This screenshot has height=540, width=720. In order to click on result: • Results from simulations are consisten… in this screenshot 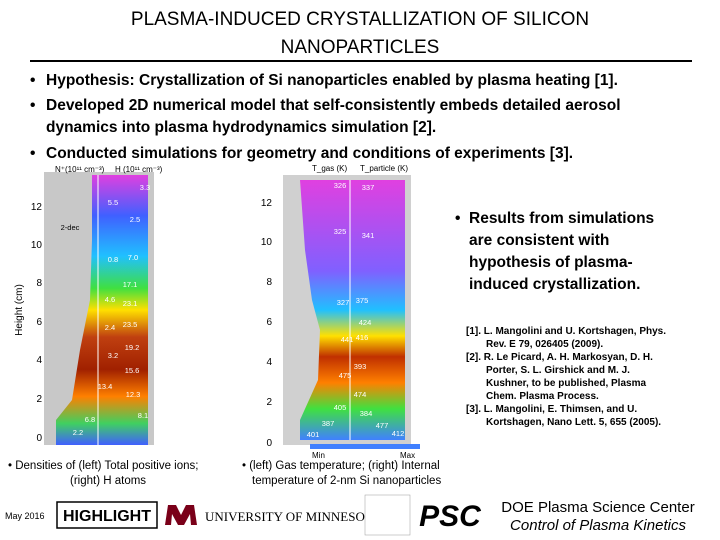, I will do `click(554, 251)`.